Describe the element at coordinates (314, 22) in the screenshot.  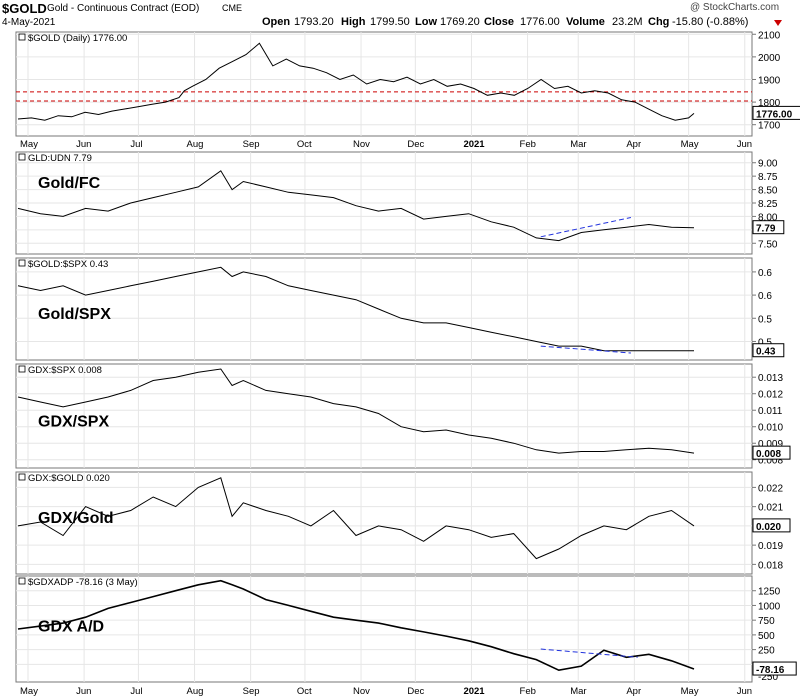
I see `open-value: 1793.20` at that location.